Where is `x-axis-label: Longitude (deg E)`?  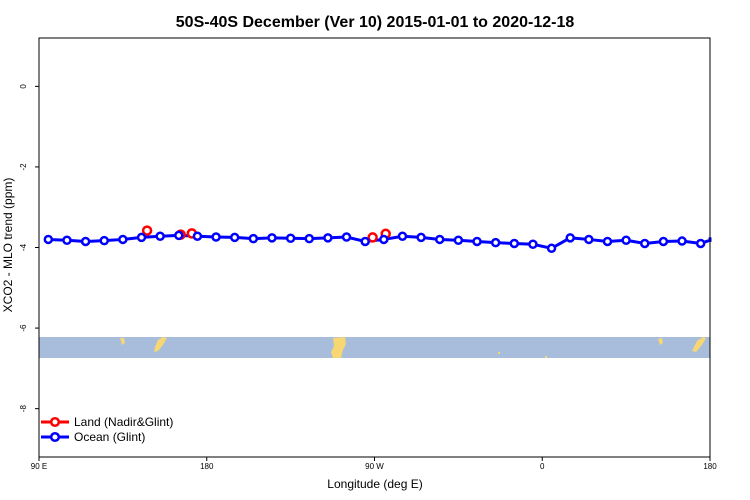 x-axis-label: Longitude (deg E) is located at coordinates (374, 484).